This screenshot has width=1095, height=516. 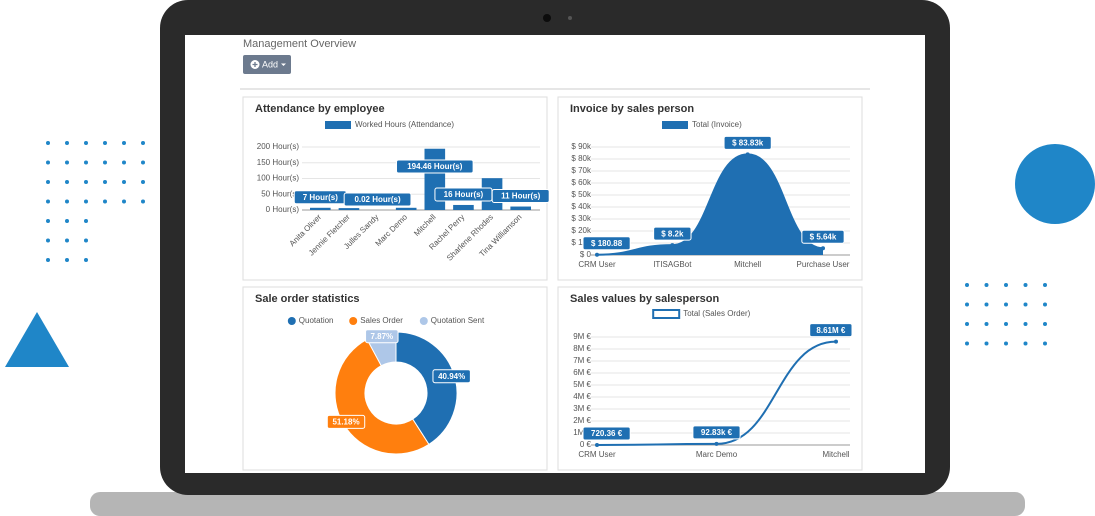 I want to click on chart-title: Sales values by salesperson, so click(x=644, y=299).